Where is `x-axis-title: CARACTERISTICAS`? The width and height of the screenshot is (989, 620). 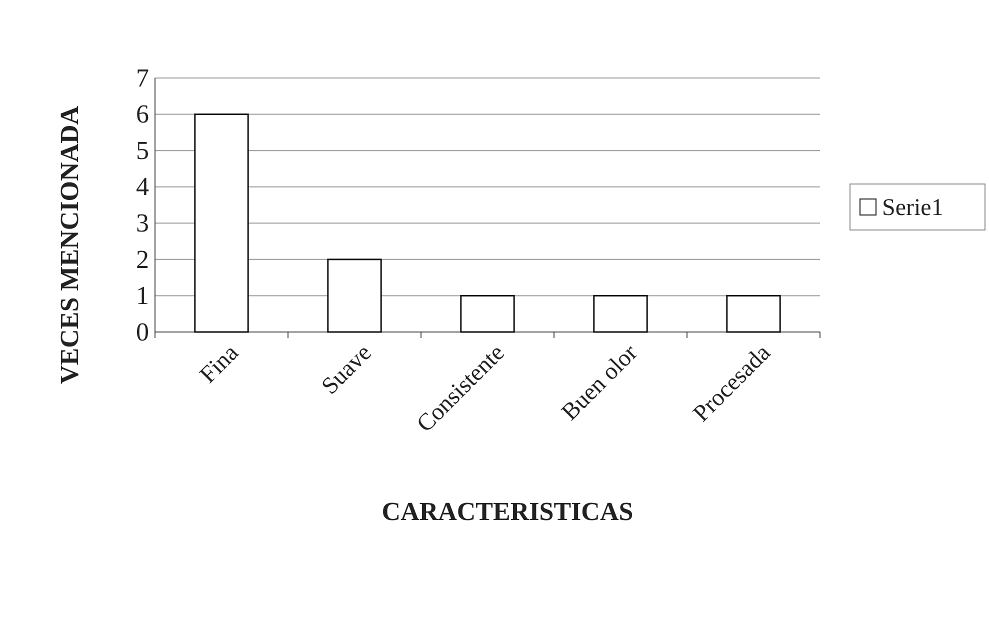 x-axis-title: CARACTERISTICAS is located at coordinates (508, 511).